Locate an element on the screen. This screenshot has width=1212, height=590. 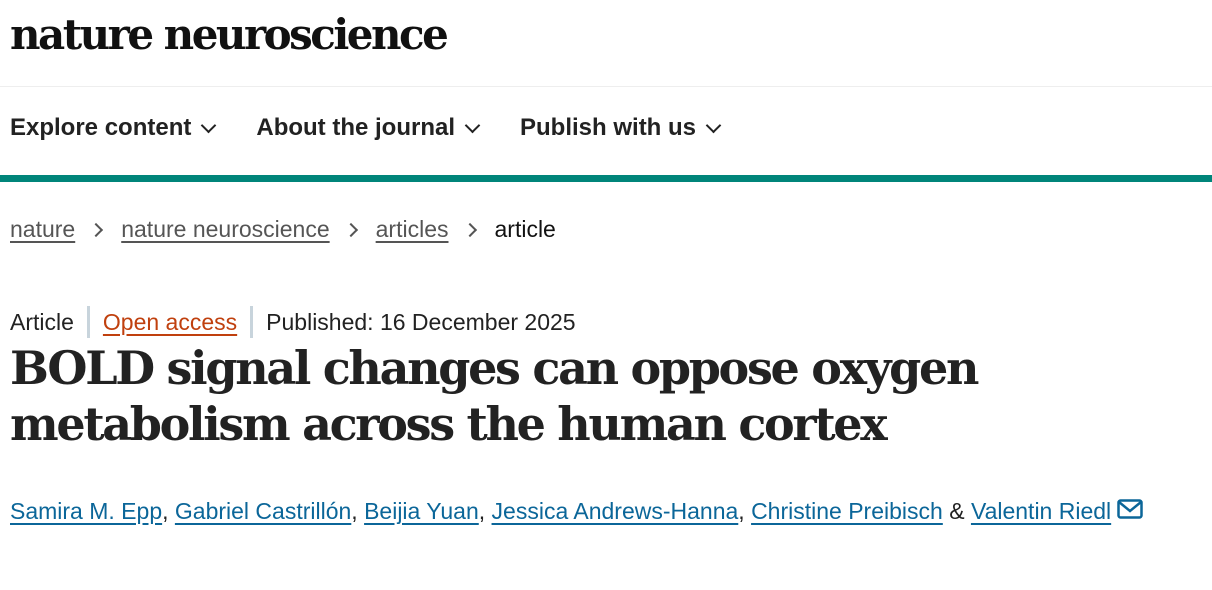
nav-explore-content: Explore content is located at coordinates (113, 128).